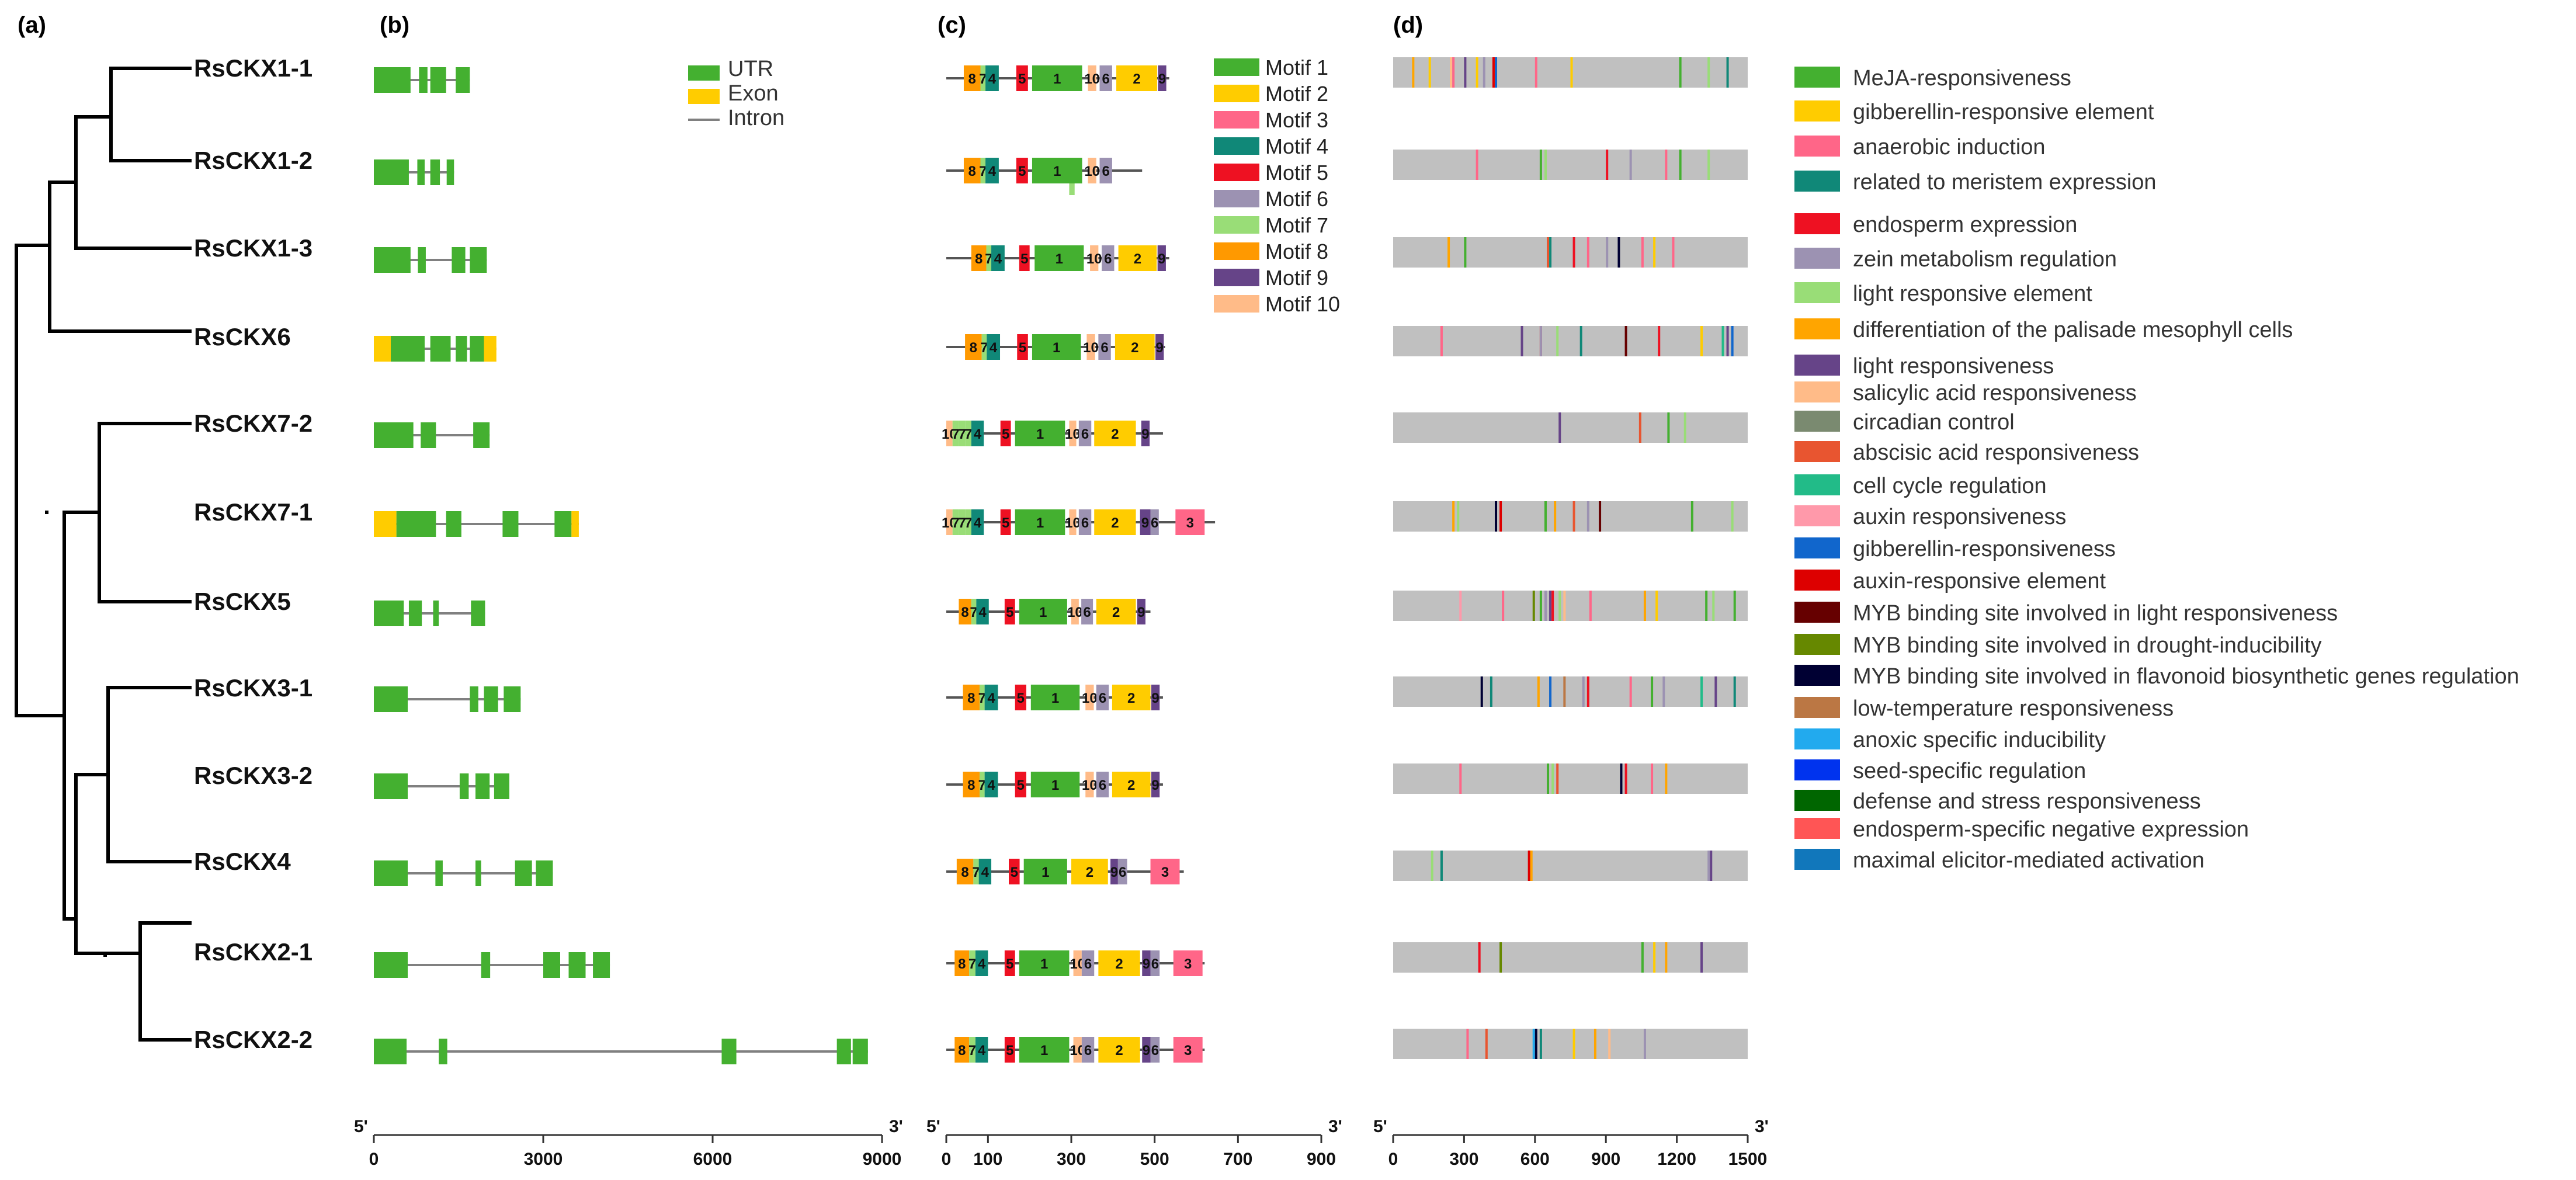 Image resolution: width=2576 pixels, height=1180 pixels. I want to click on motif-7-label: 7, so click(962, 523).